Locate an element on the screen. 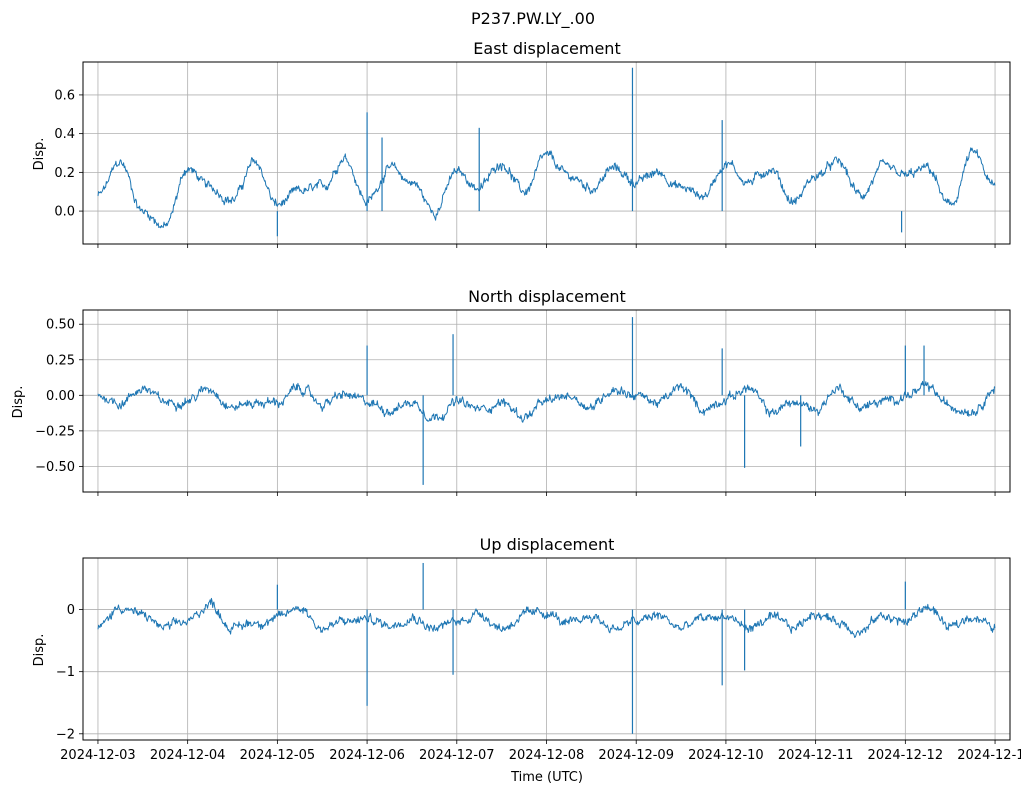 This screenshot has width=1021, height=795. up-series-line is located at coordinates (546, 617).